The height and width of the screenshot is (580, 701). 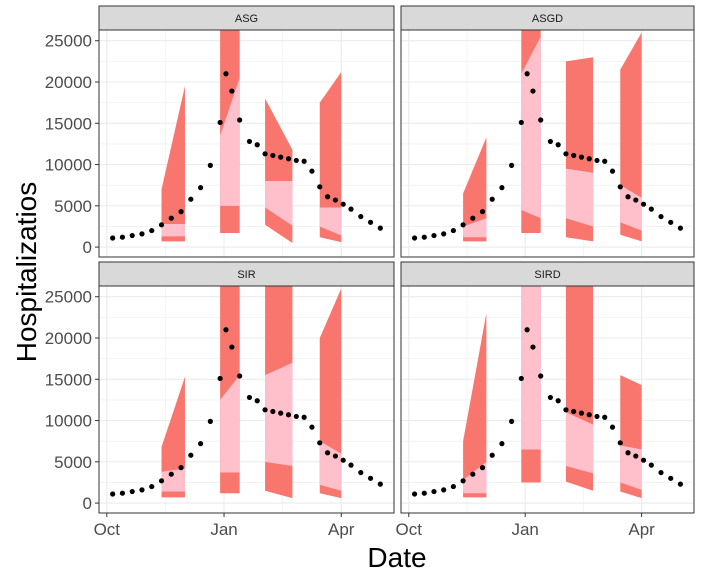 I want to click on observed-points, so click(x=547, y=156).